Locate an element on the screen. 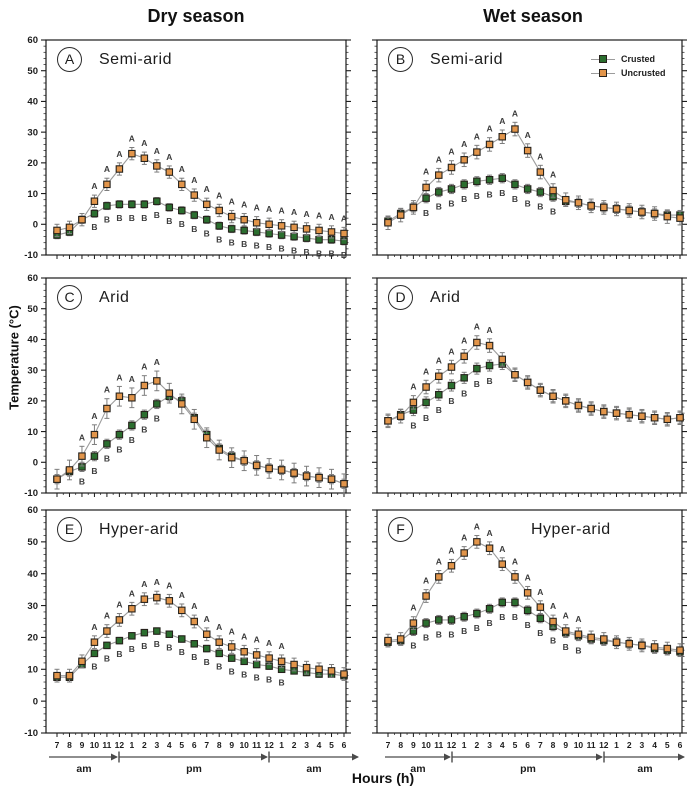 This screenshot has height=800, width=691. uncrusted-line-swatch is located at coordinates (603, 73).